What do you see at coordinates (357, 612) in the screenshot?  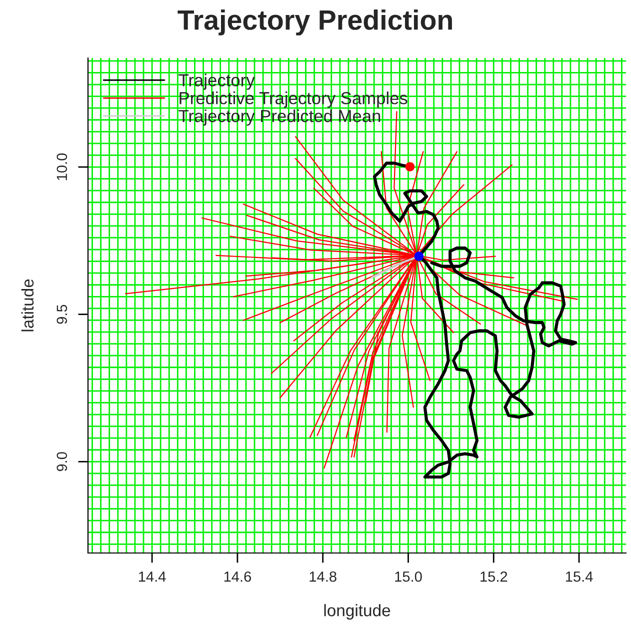 I see `x-axis-title: longitude` at bounding box center [357, 612].